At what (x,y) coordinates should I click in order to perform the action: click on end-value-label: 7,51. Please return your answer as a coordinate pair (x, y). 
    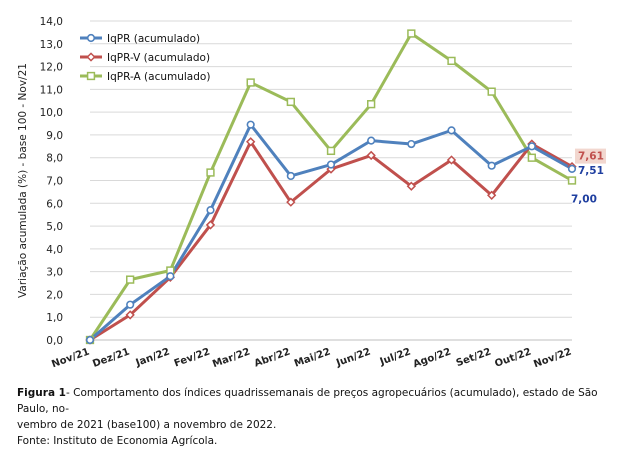
    Looking at the image, I should click on (591, 171).